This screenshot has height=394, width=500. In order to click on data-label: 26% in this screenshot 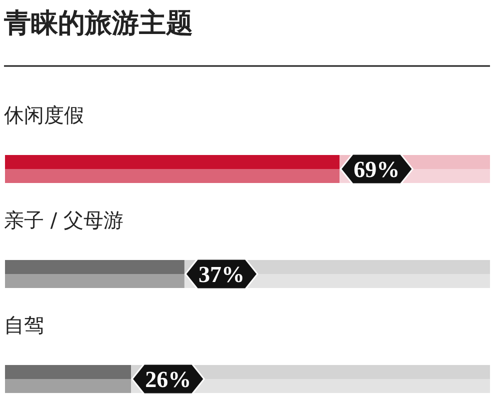, I will do `click(168, 379)`.